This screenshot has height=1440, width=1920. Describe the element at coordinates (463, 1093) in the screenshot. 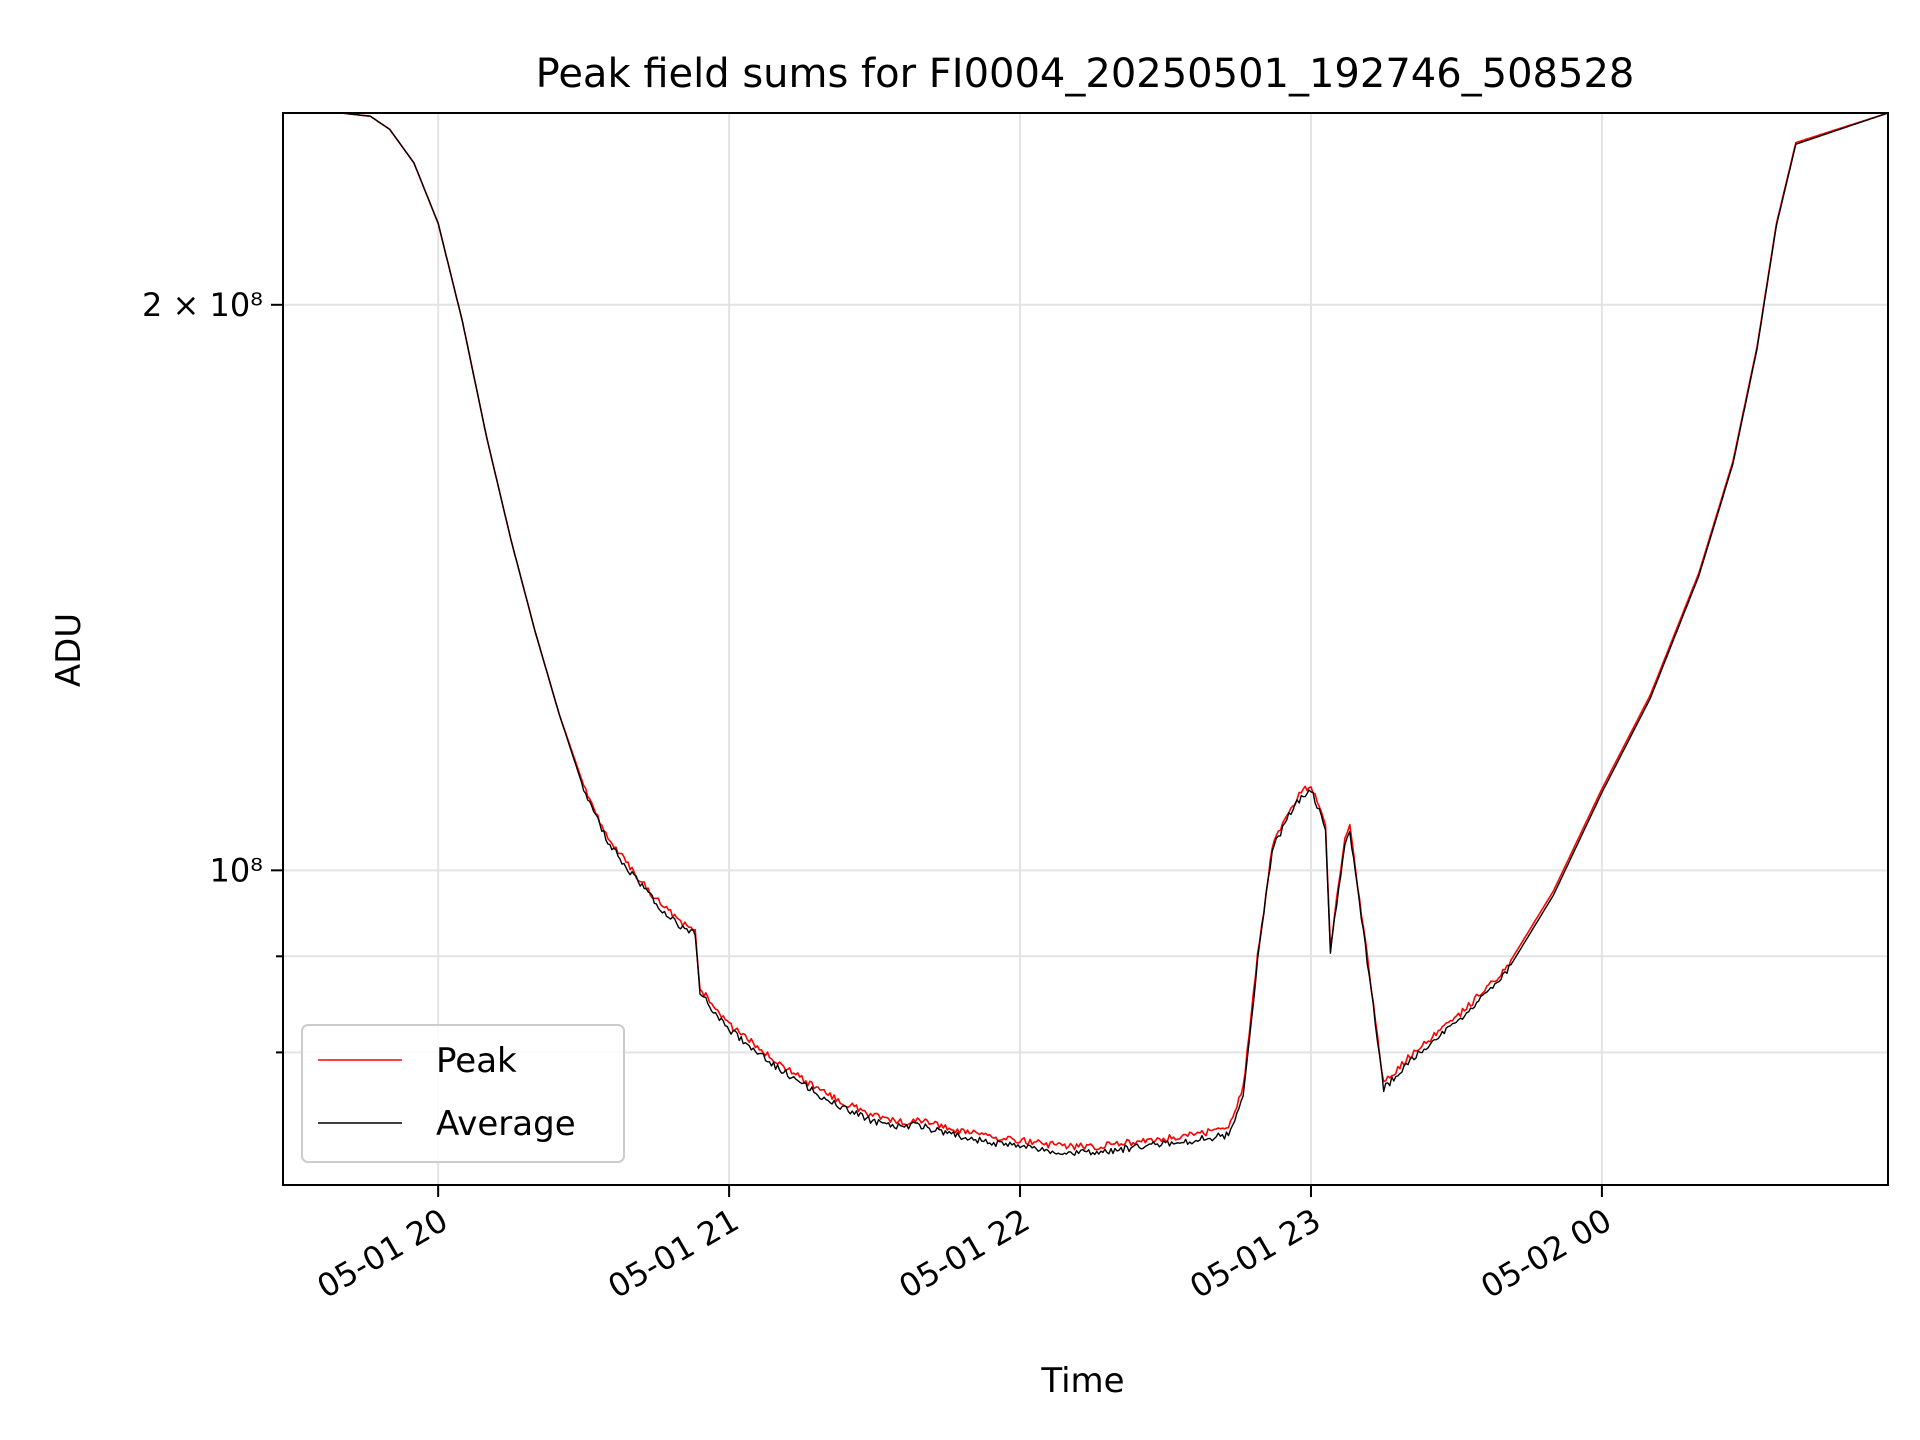

I see `legend: Peak Average` at that location.